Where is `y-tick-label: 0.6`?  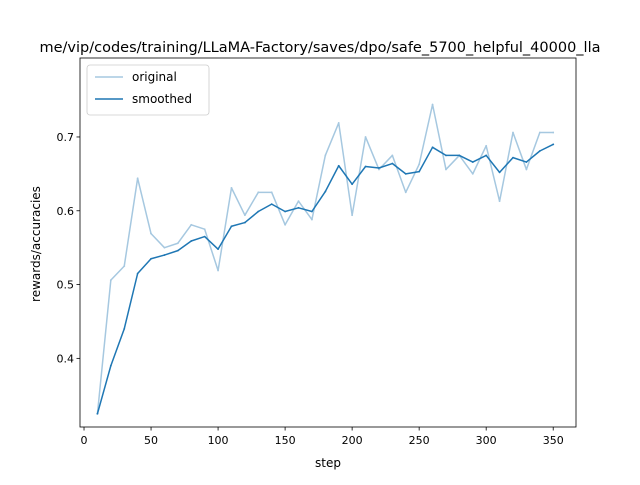 y-tick-label: 0.6 is located at coordinates (66, 211).